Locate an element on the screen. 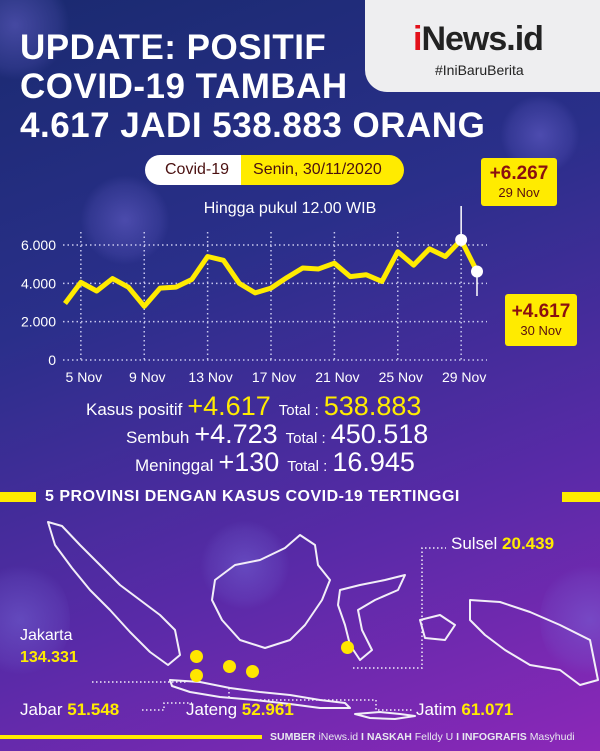 The width and height of the screenshot is (600, 751). credit-label: SUMBER is located at coordinates (293, 737).